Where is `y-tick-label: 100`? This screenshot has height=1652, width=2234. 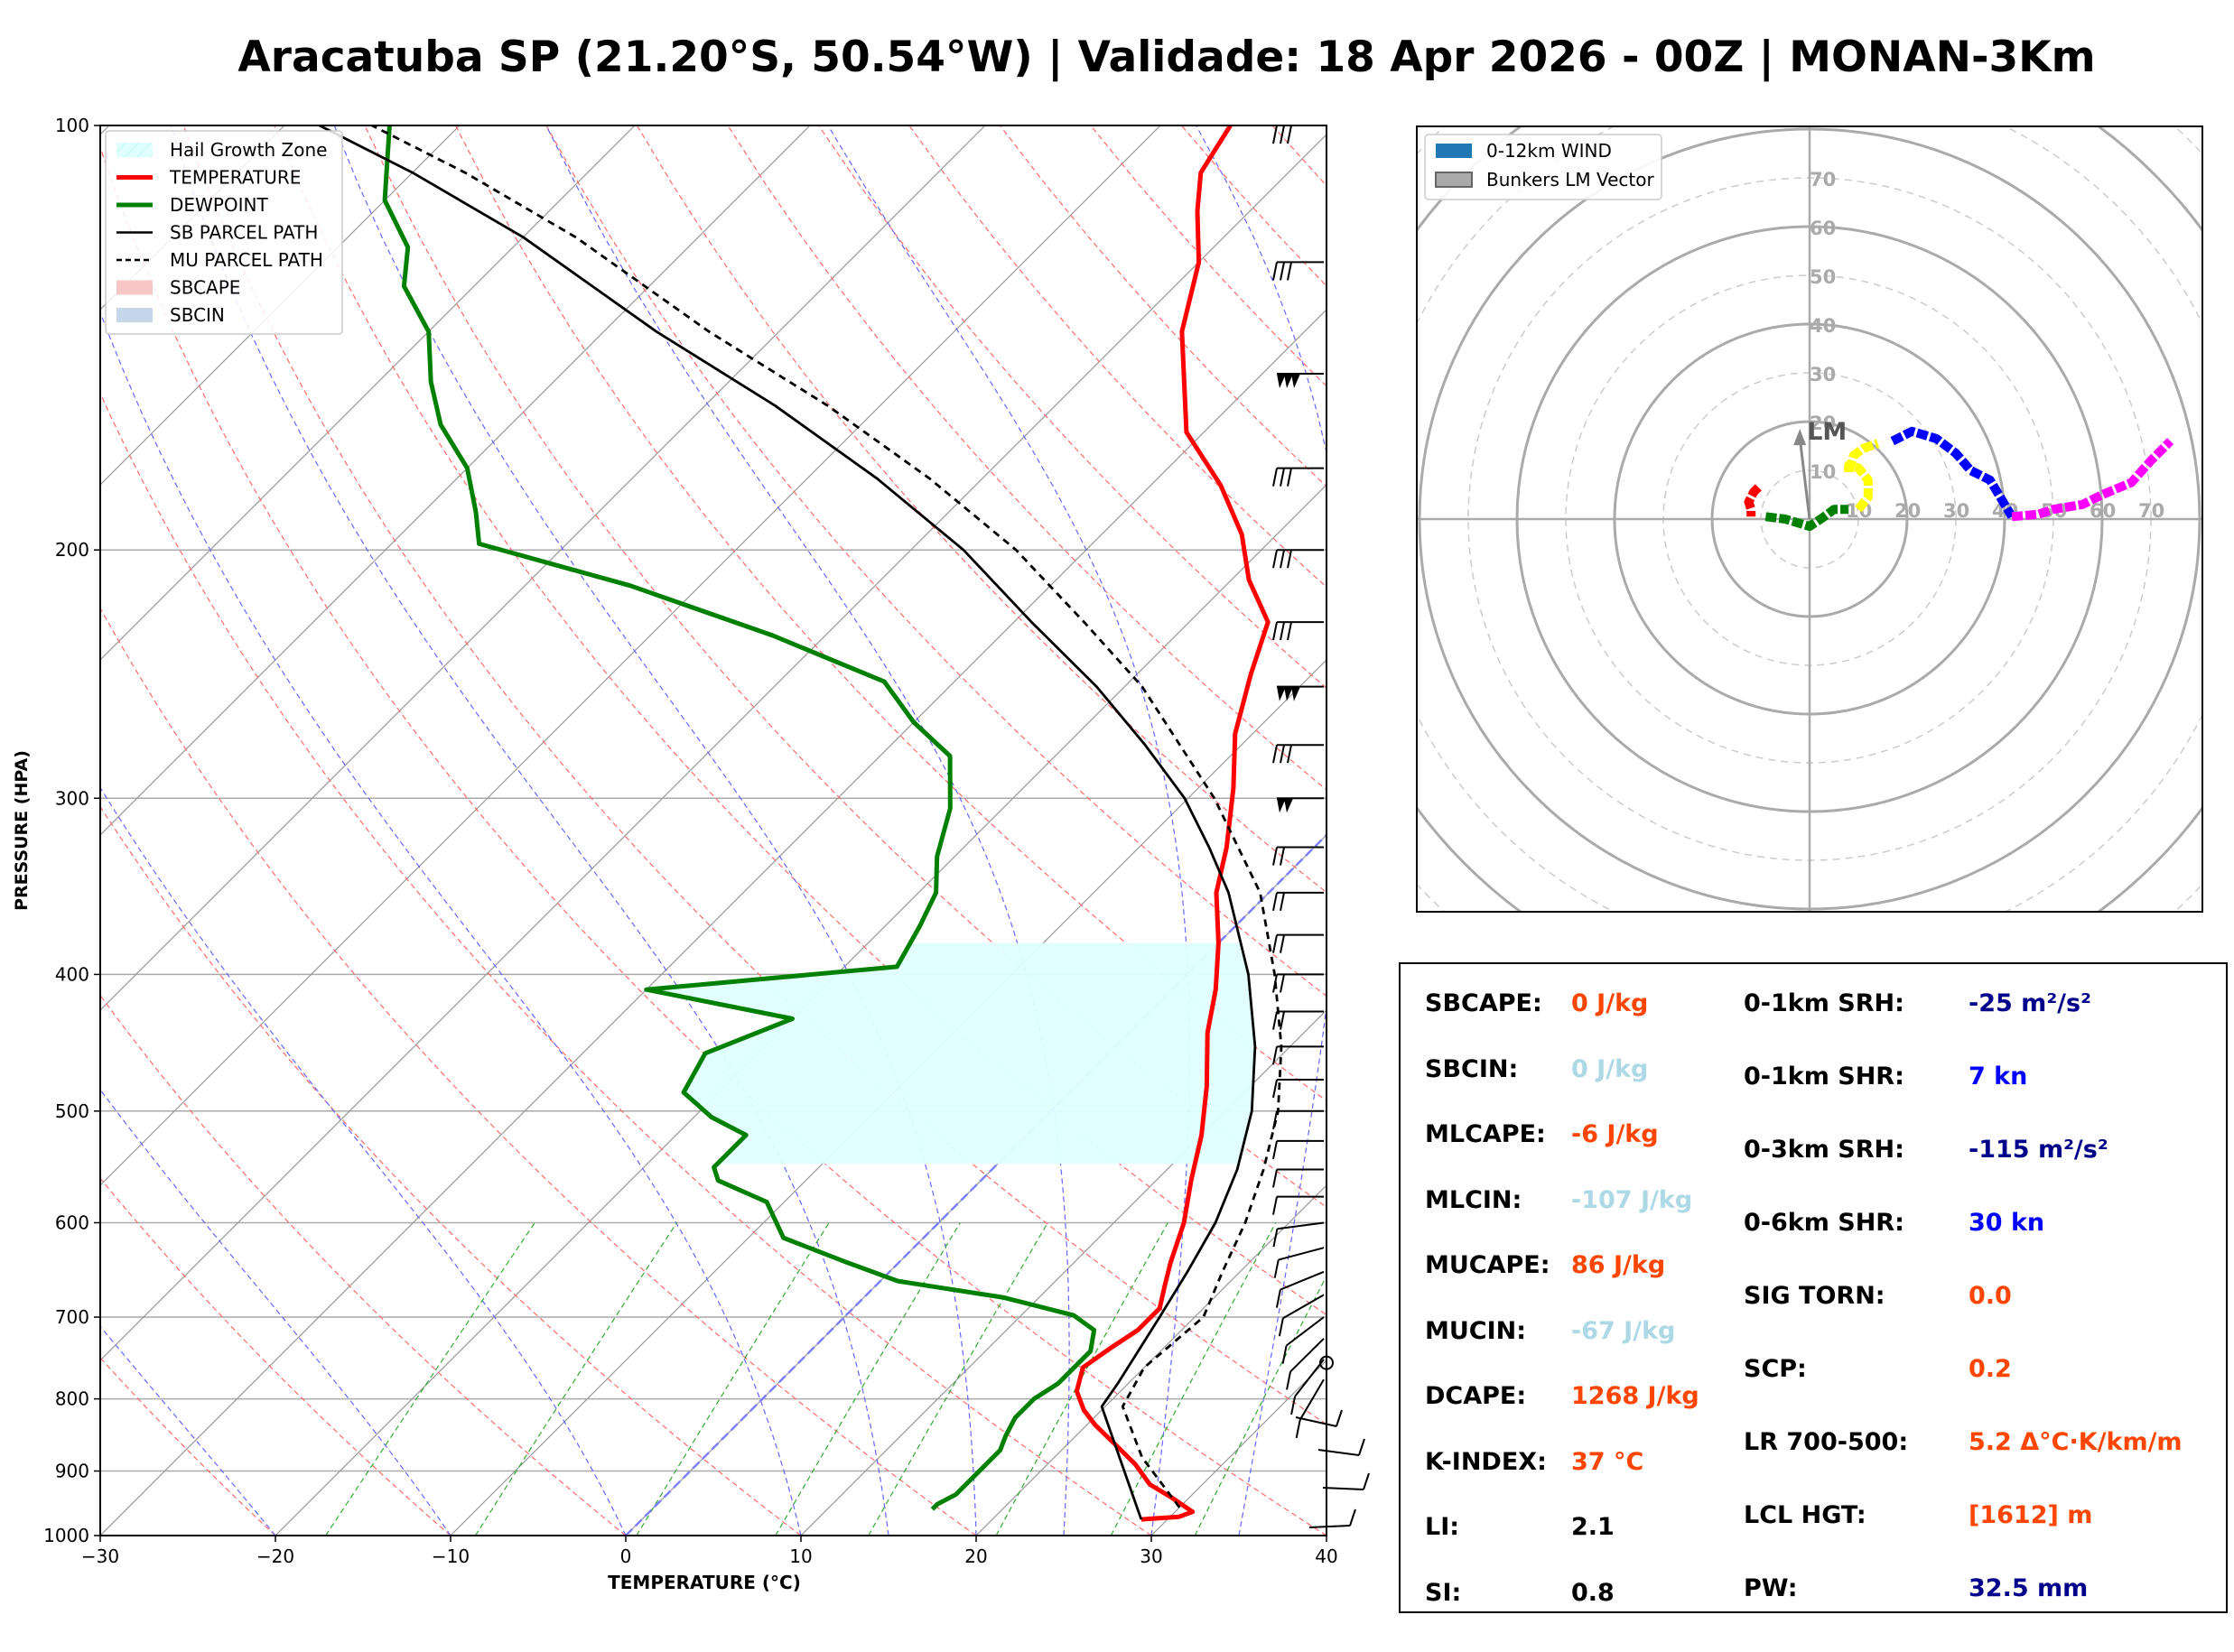 y-tick-label: 100 is located at coordinates (72, 125).